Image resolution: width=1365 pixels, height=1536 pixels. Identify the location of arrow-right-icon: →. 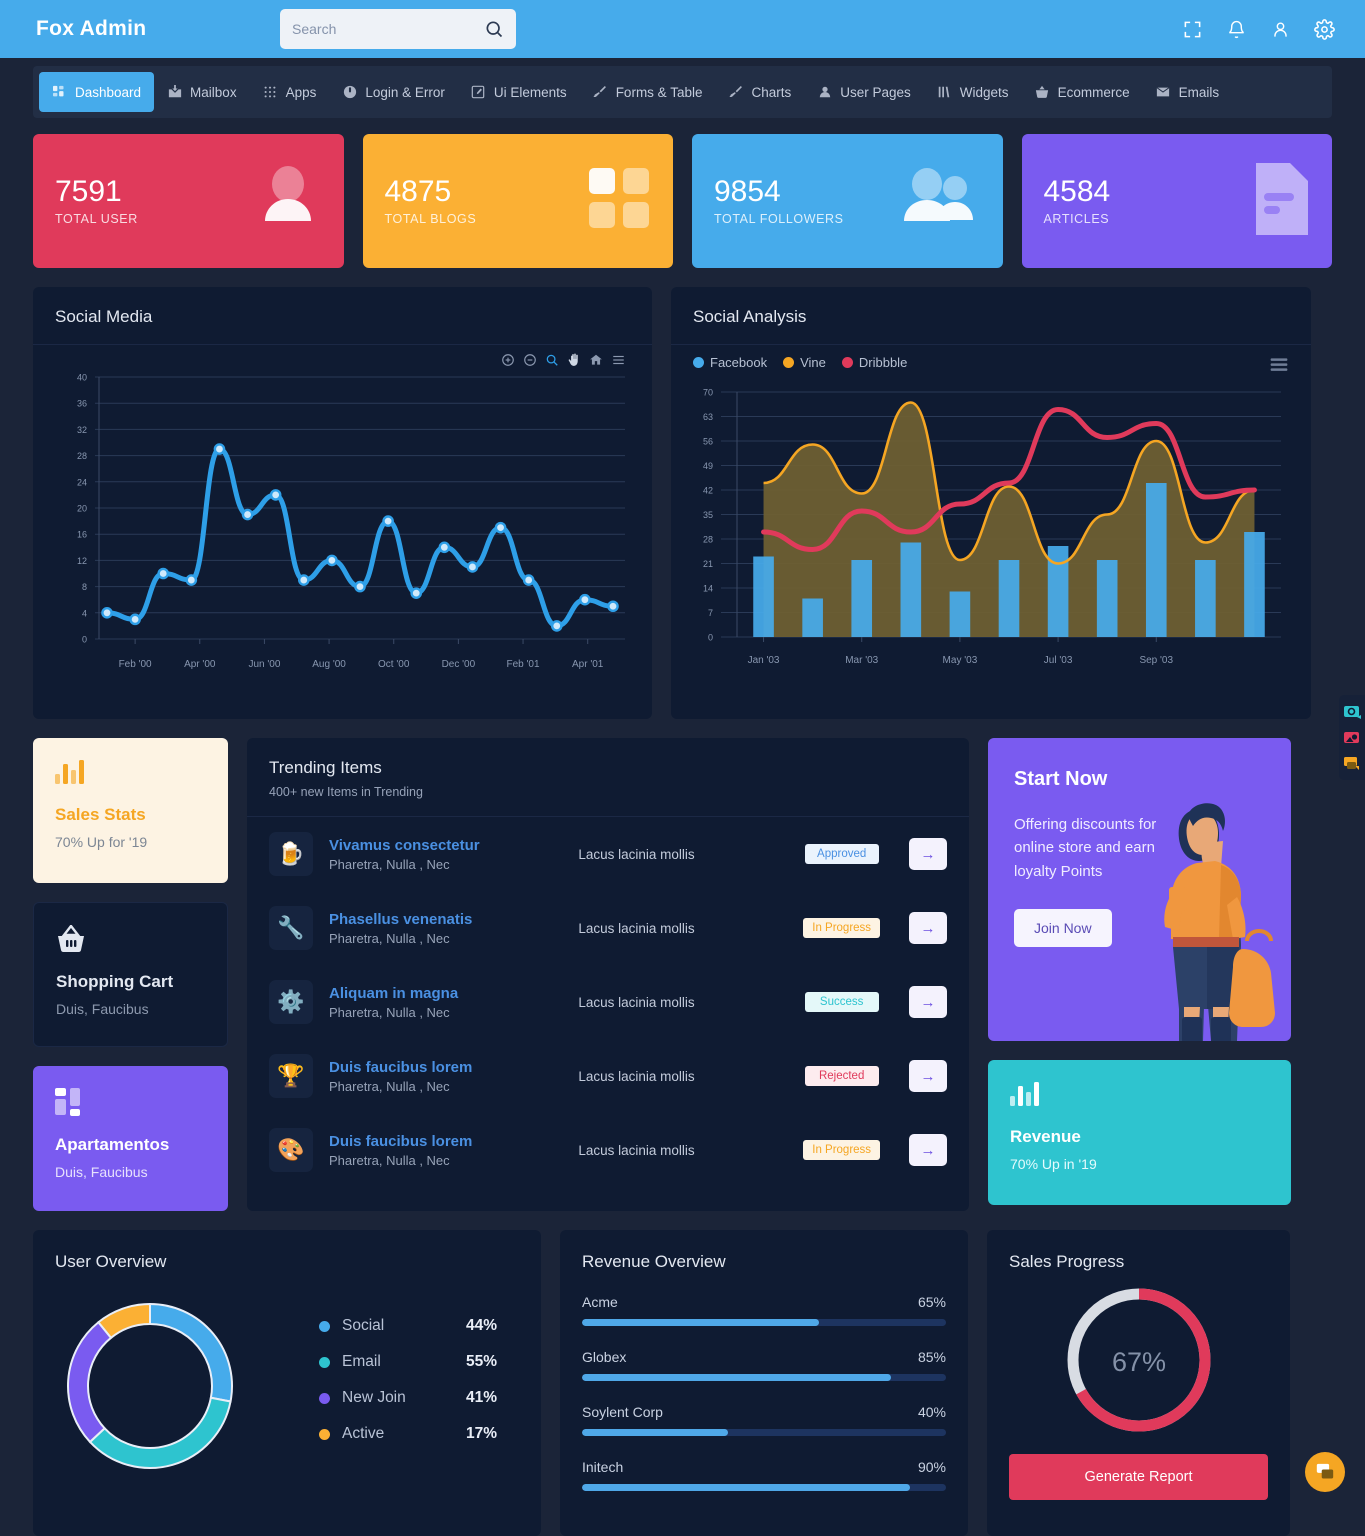
(928, 854).